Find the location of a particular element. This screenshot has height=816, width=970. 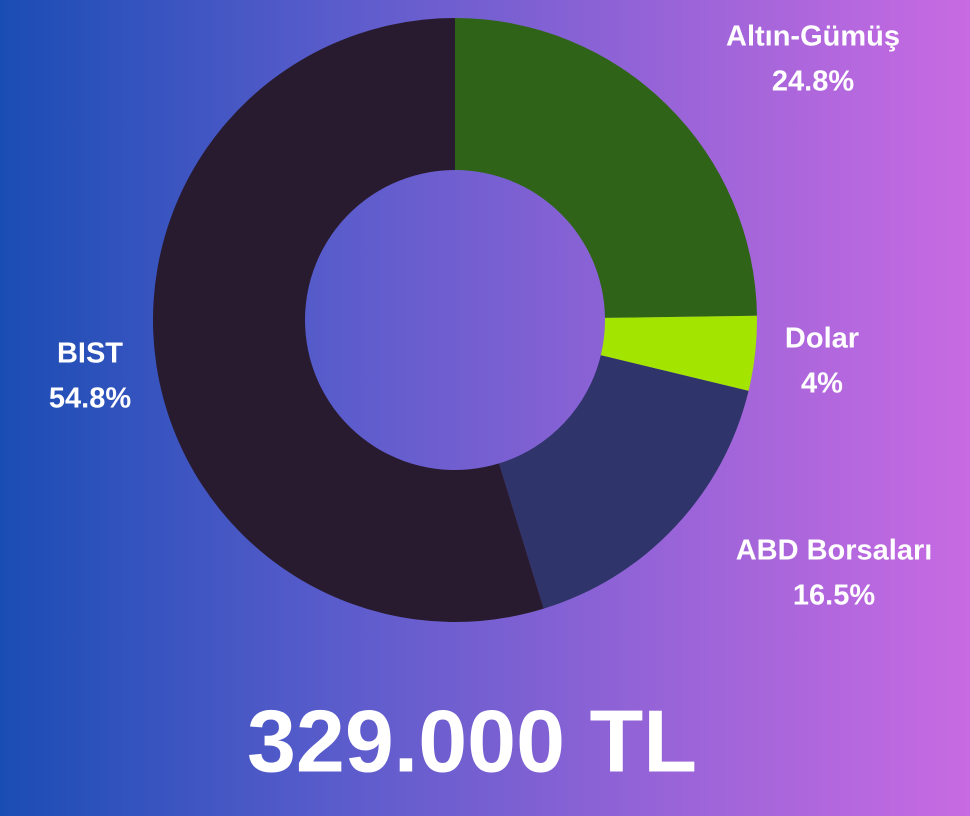

total-label: 329.000 TL is located at coordinates (472, 740).